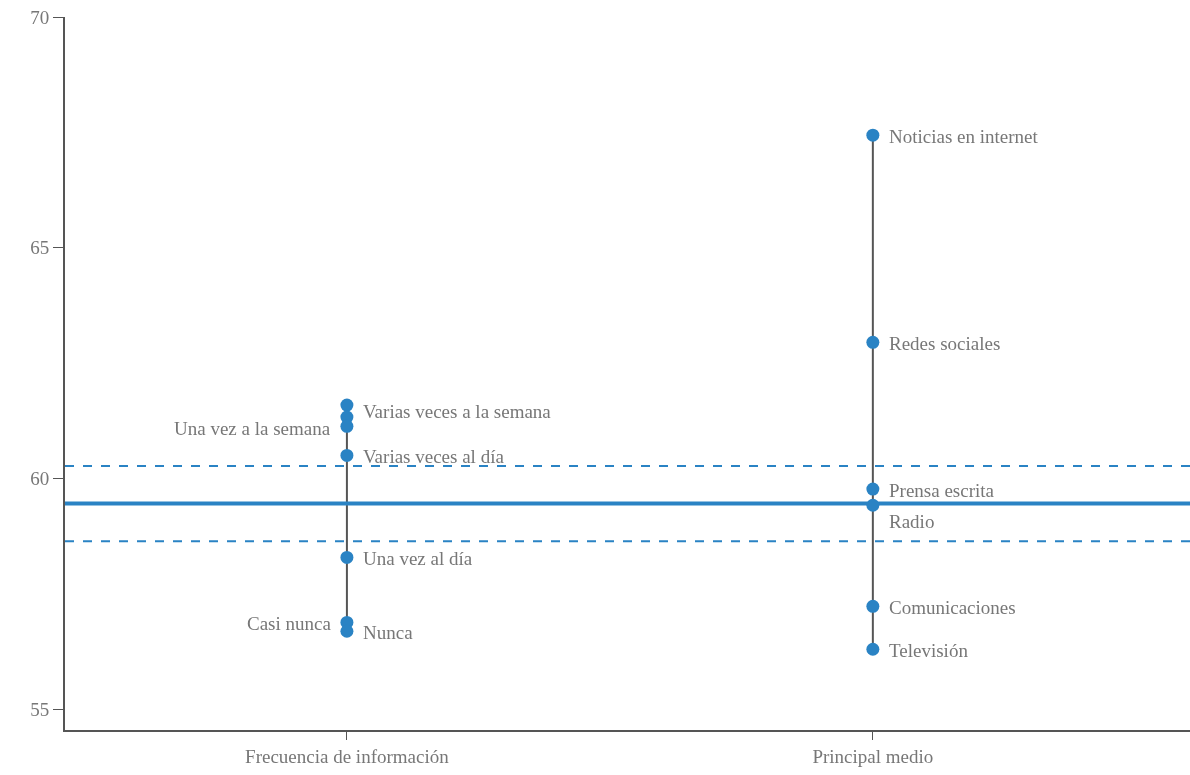 The image size is (1190, 775). I want to click on annotation: Varias veces a la semana, so click(457, 411).